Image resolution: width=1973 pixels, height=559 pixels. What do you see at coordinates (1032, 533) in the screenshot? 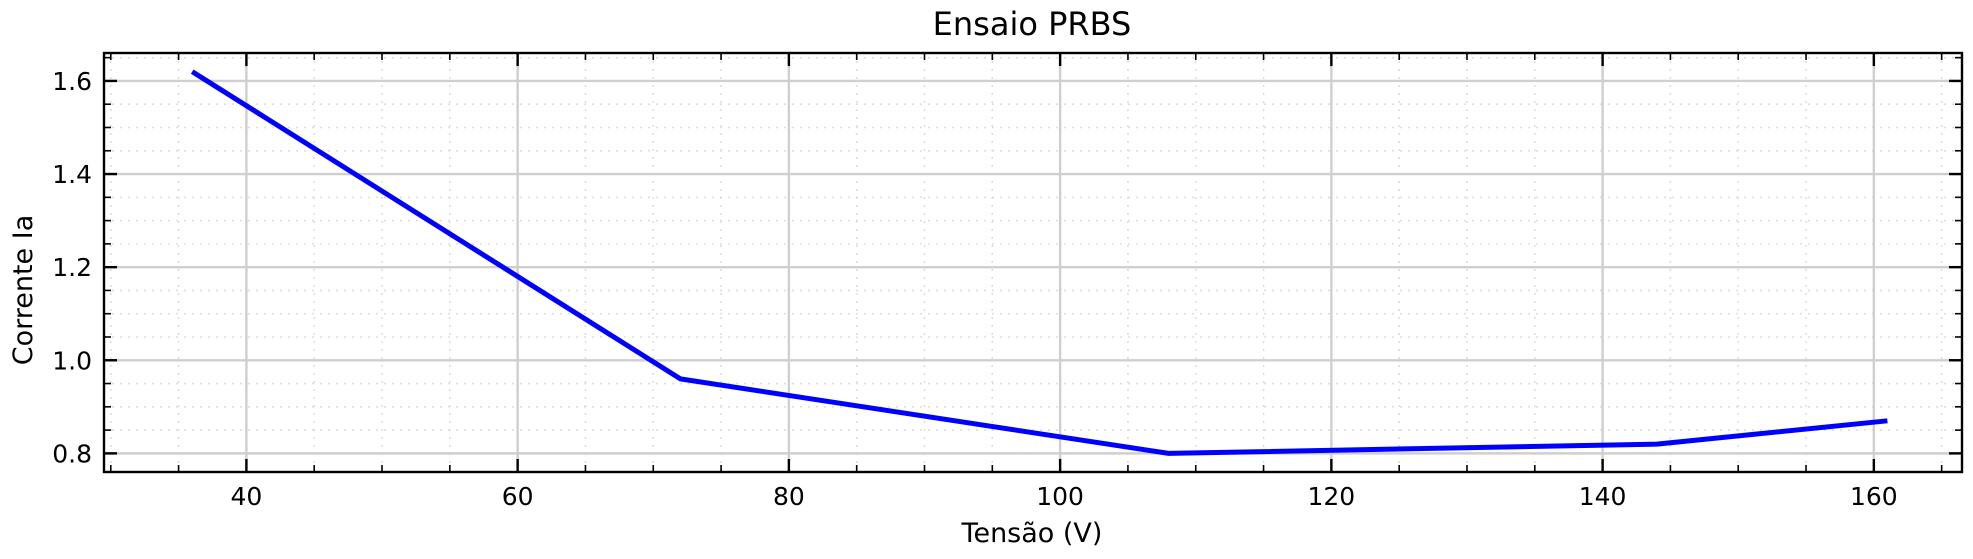
I see `x-axis-label: Tensão (V)` at bounding box center [1032, 533].